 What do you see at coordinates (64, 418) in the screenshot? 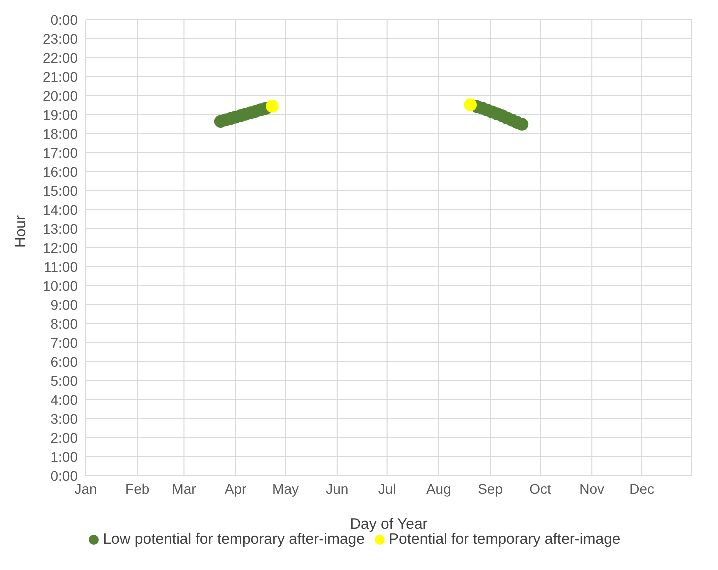
I see `y-tick-label: 3:00` at bounding box center [64, 418].